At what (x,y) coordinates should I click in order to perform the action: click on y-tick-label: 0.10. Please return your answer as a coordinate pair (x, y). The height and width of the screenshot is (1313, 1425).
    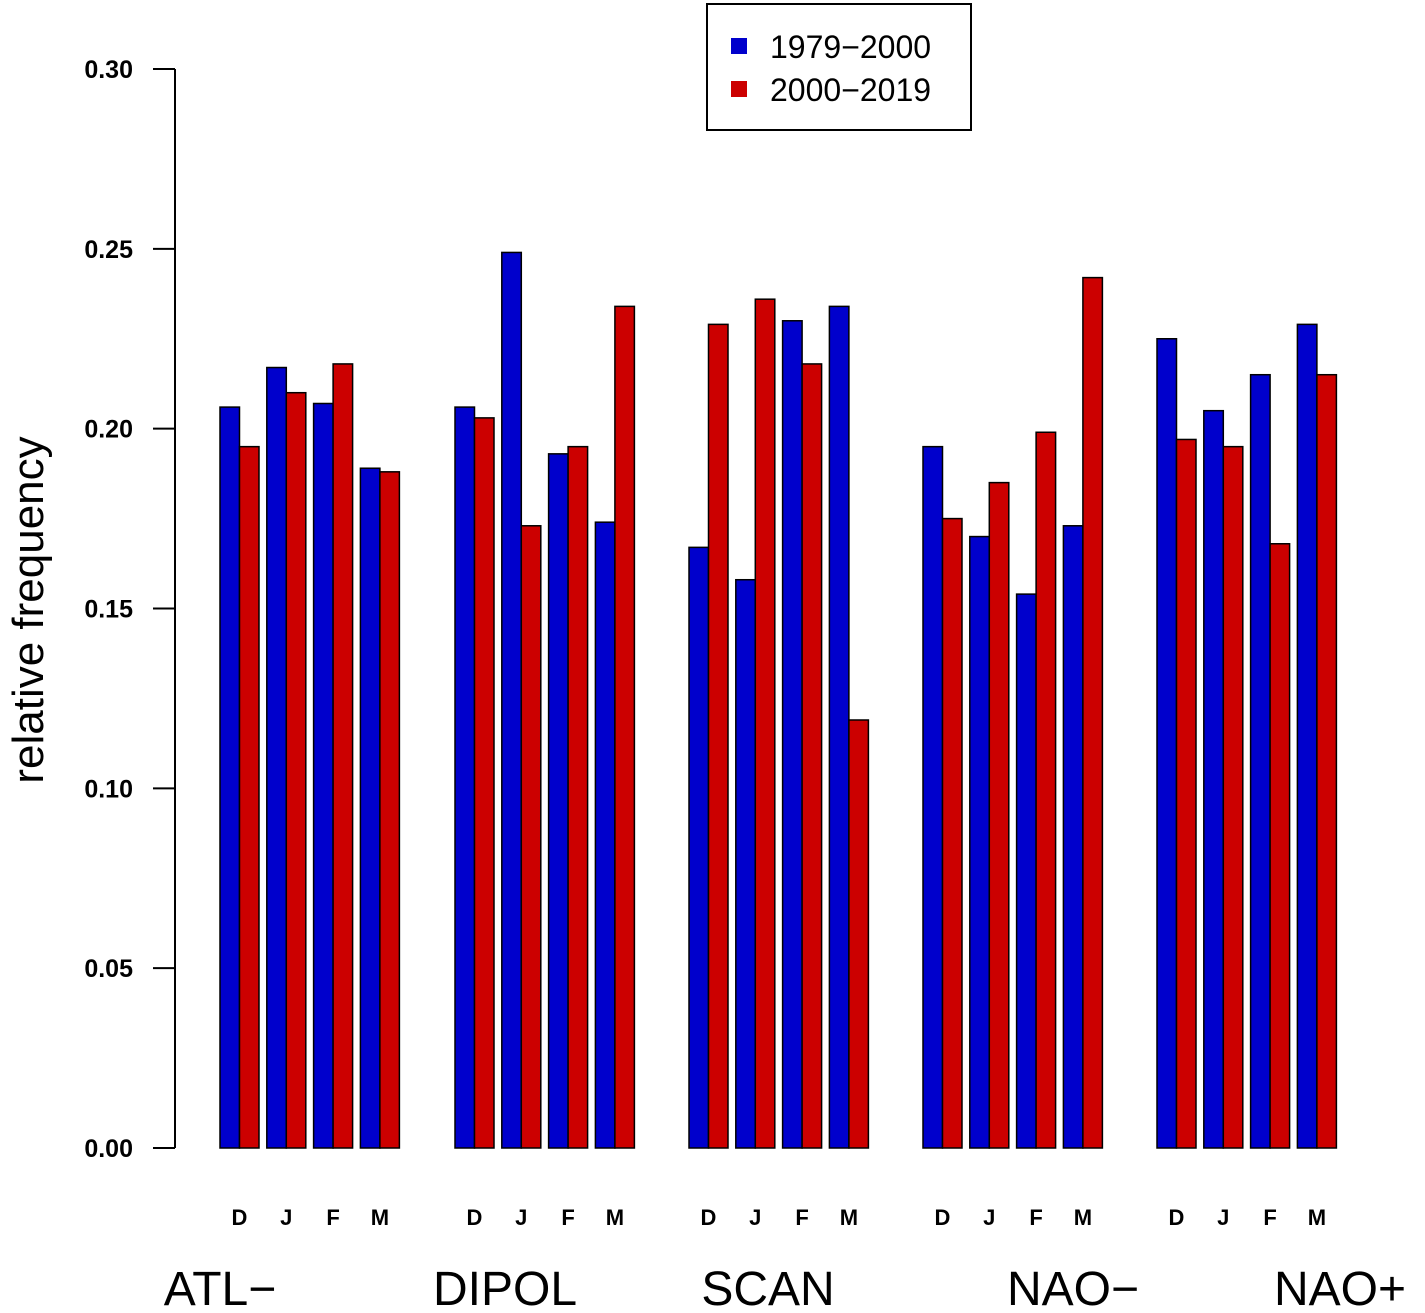
    Looking at the image, I should click on (108, 789).